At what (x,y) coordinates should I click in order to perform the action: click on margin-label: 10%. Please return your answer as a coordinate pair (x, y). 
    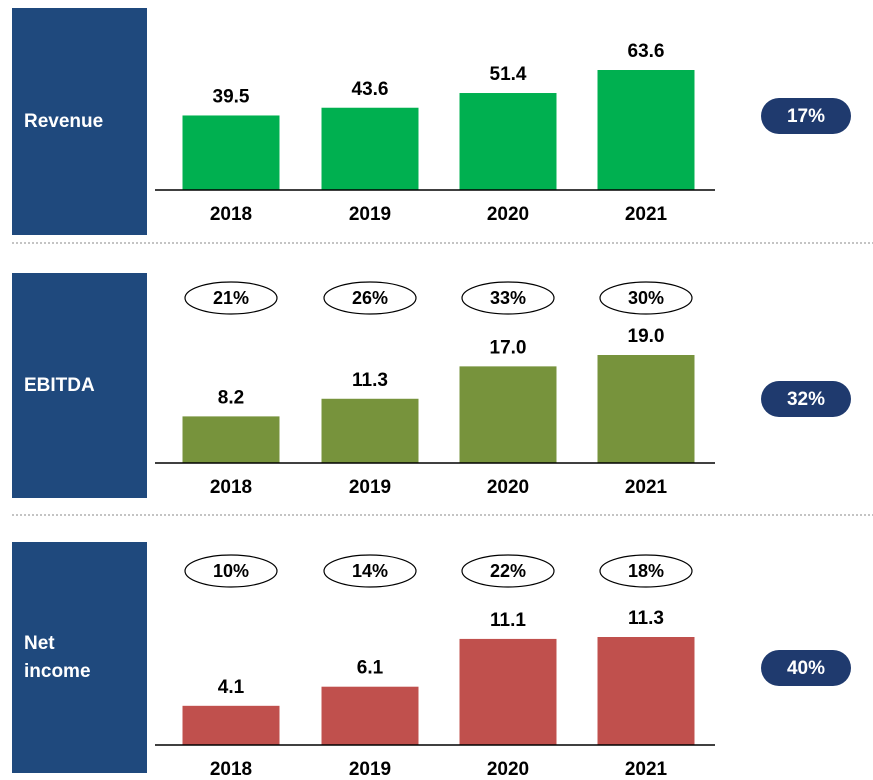
    Looking at the image, I should click on (231, 571).